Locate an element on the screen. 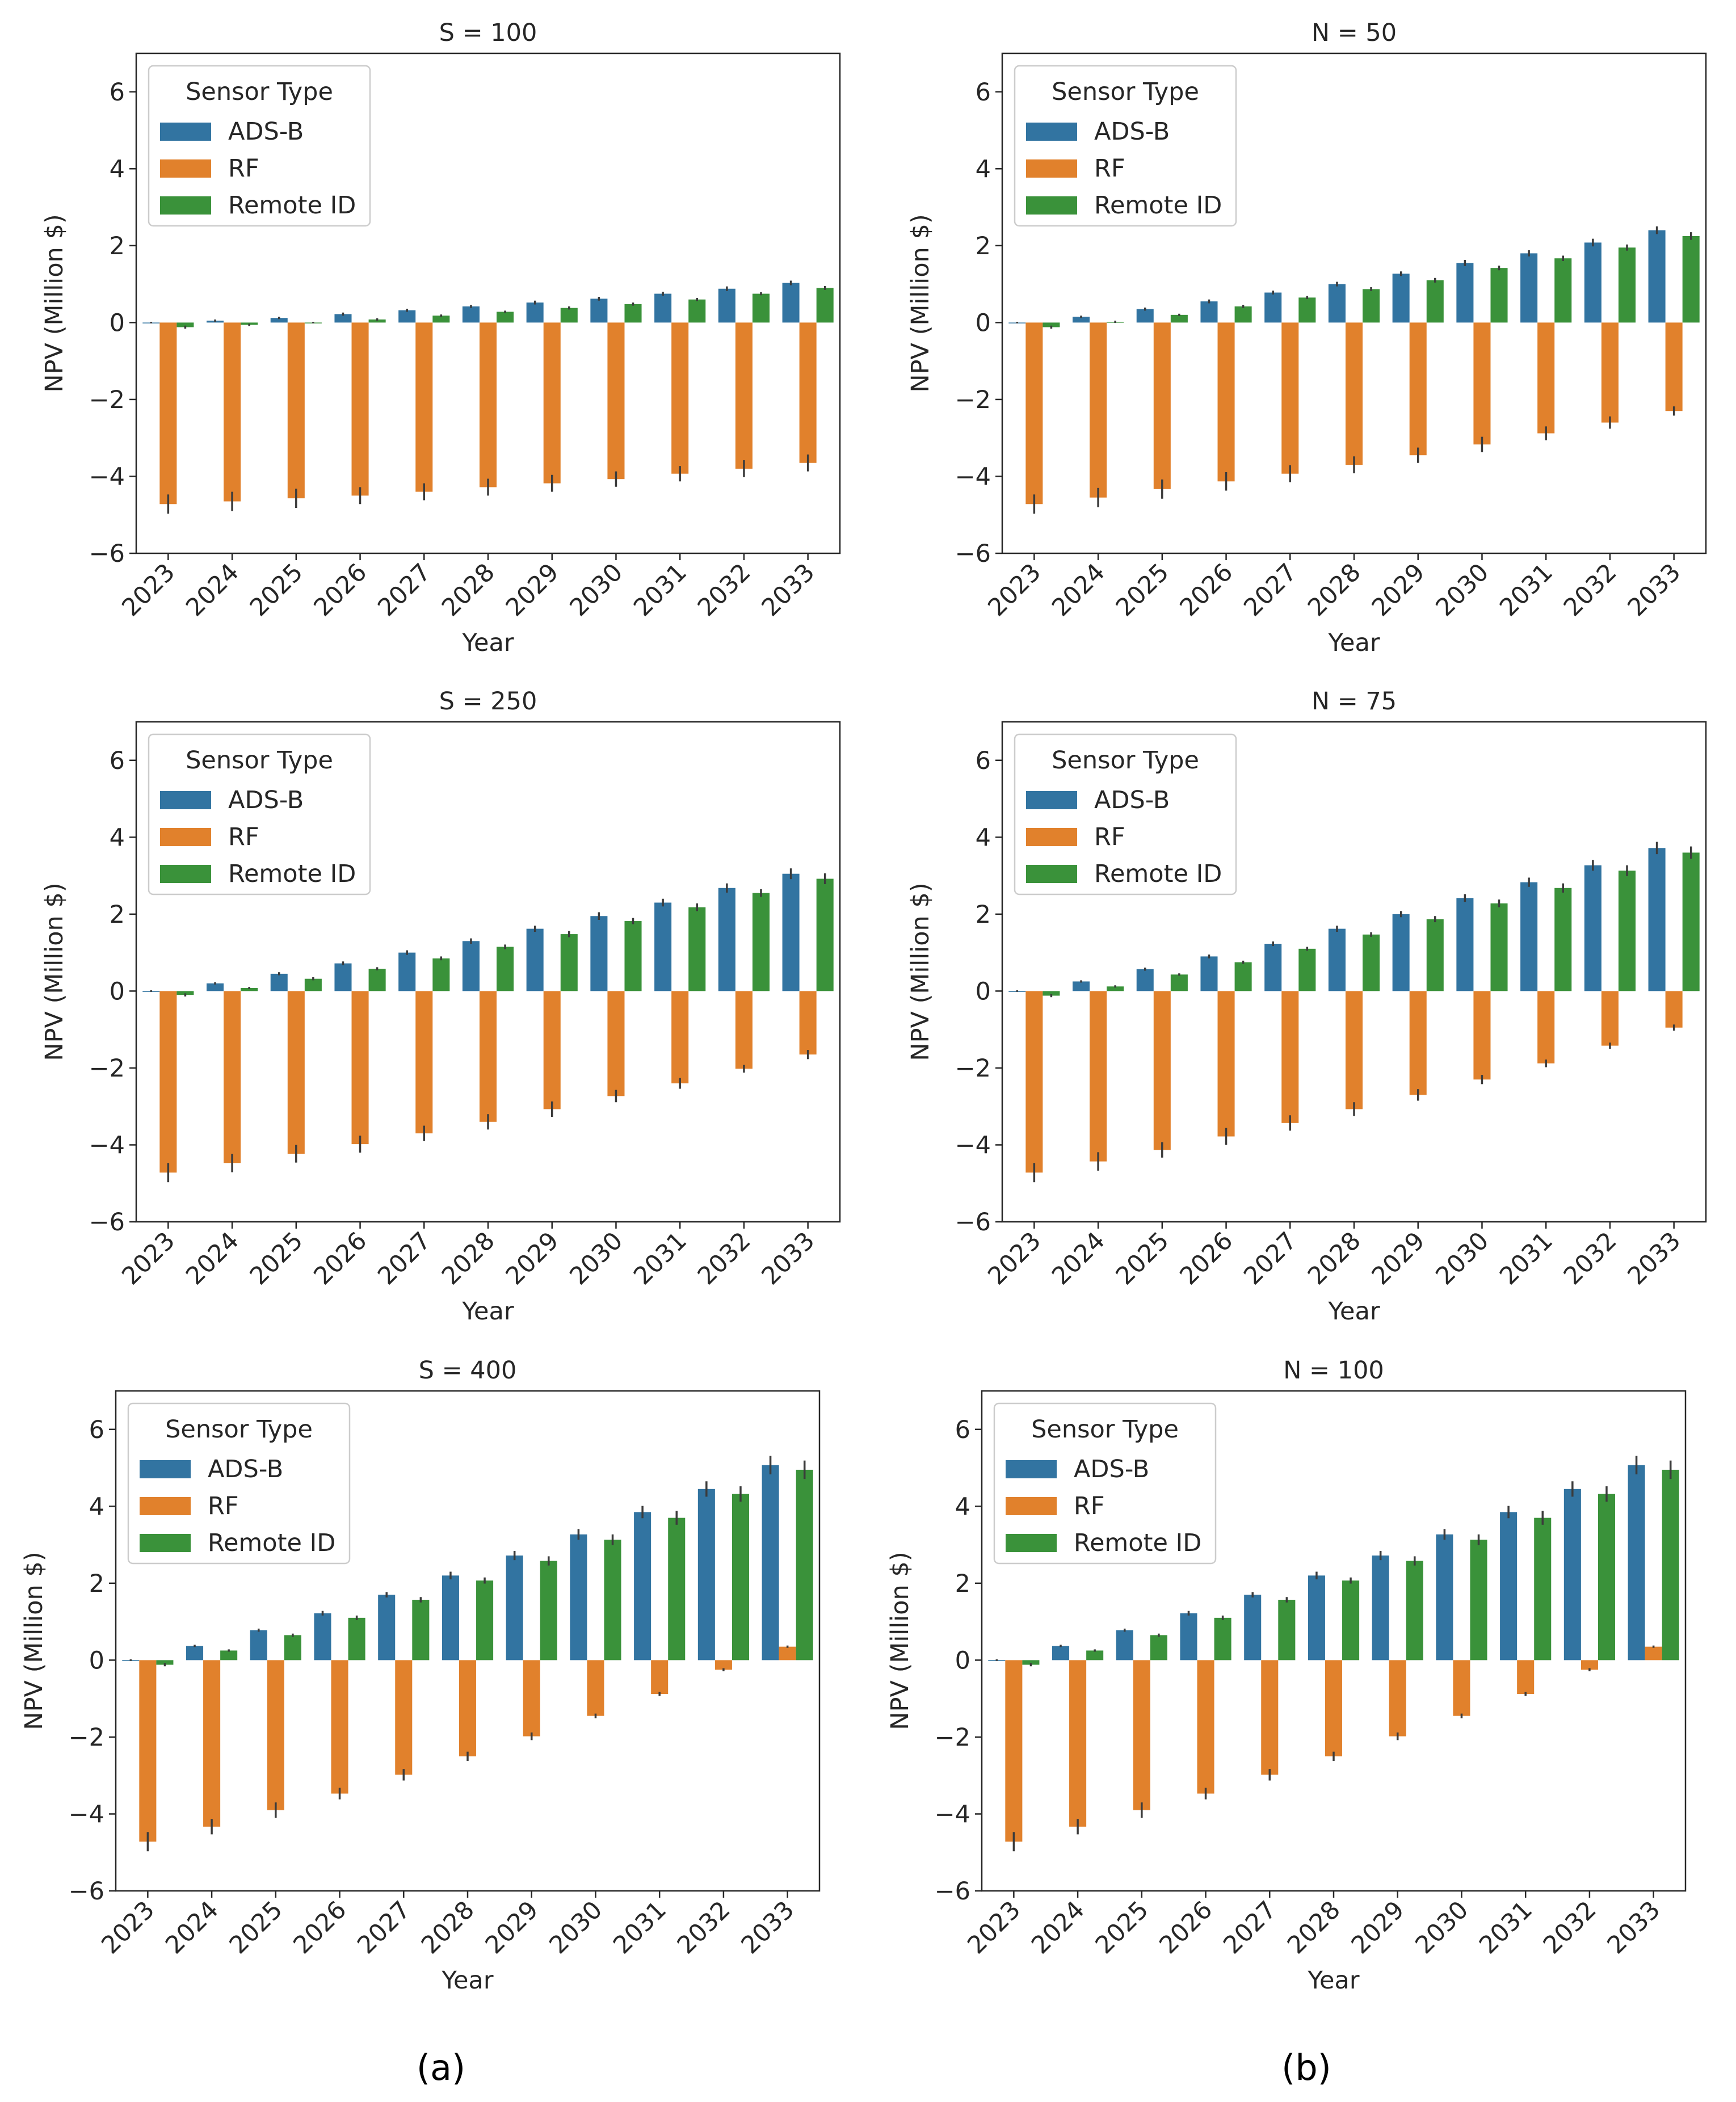 This screenshot has width=1736, height=2102. y-tick-label: −4 is located at coordinates (107, 1145).